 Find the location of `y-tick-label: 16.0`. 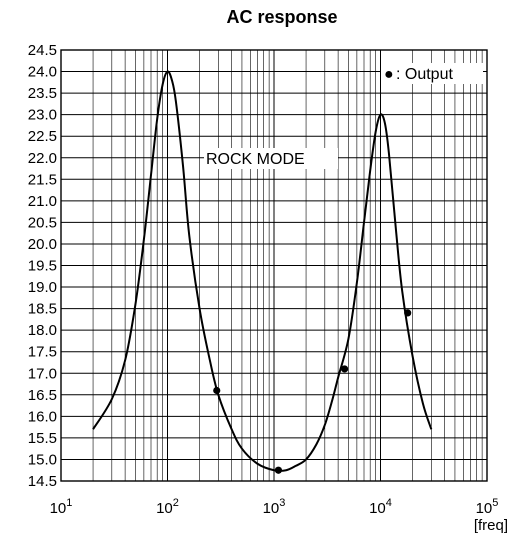

y-tick-label: 16.0 is located at coordinates (42, 416).